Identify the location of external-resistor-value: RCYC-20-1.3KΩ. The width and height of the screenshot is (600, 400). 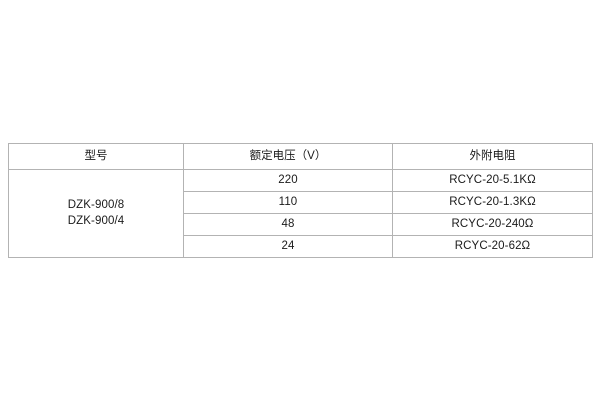
(492, 202).